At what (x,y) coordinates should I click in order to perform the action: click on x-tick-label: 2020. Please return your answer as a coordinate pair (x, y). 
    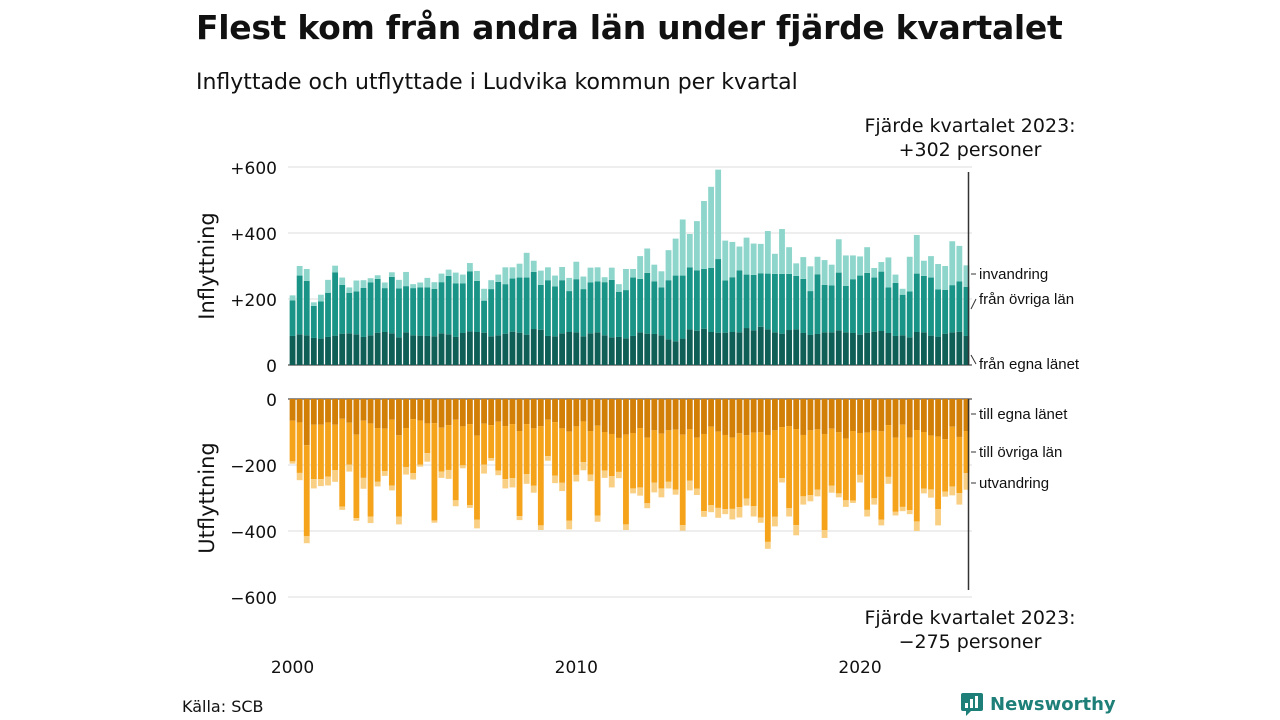
    Looking at the image, I should click on (859, 668).